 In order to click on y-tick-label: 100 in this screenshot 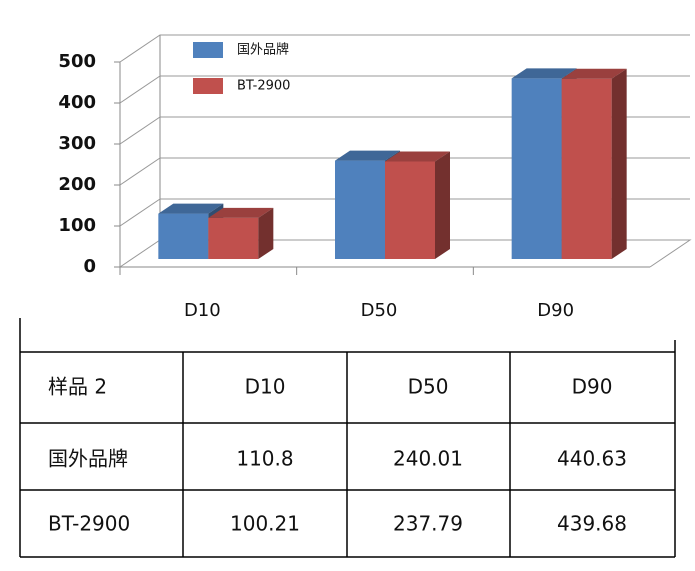, I will do `click(77, 225)`.